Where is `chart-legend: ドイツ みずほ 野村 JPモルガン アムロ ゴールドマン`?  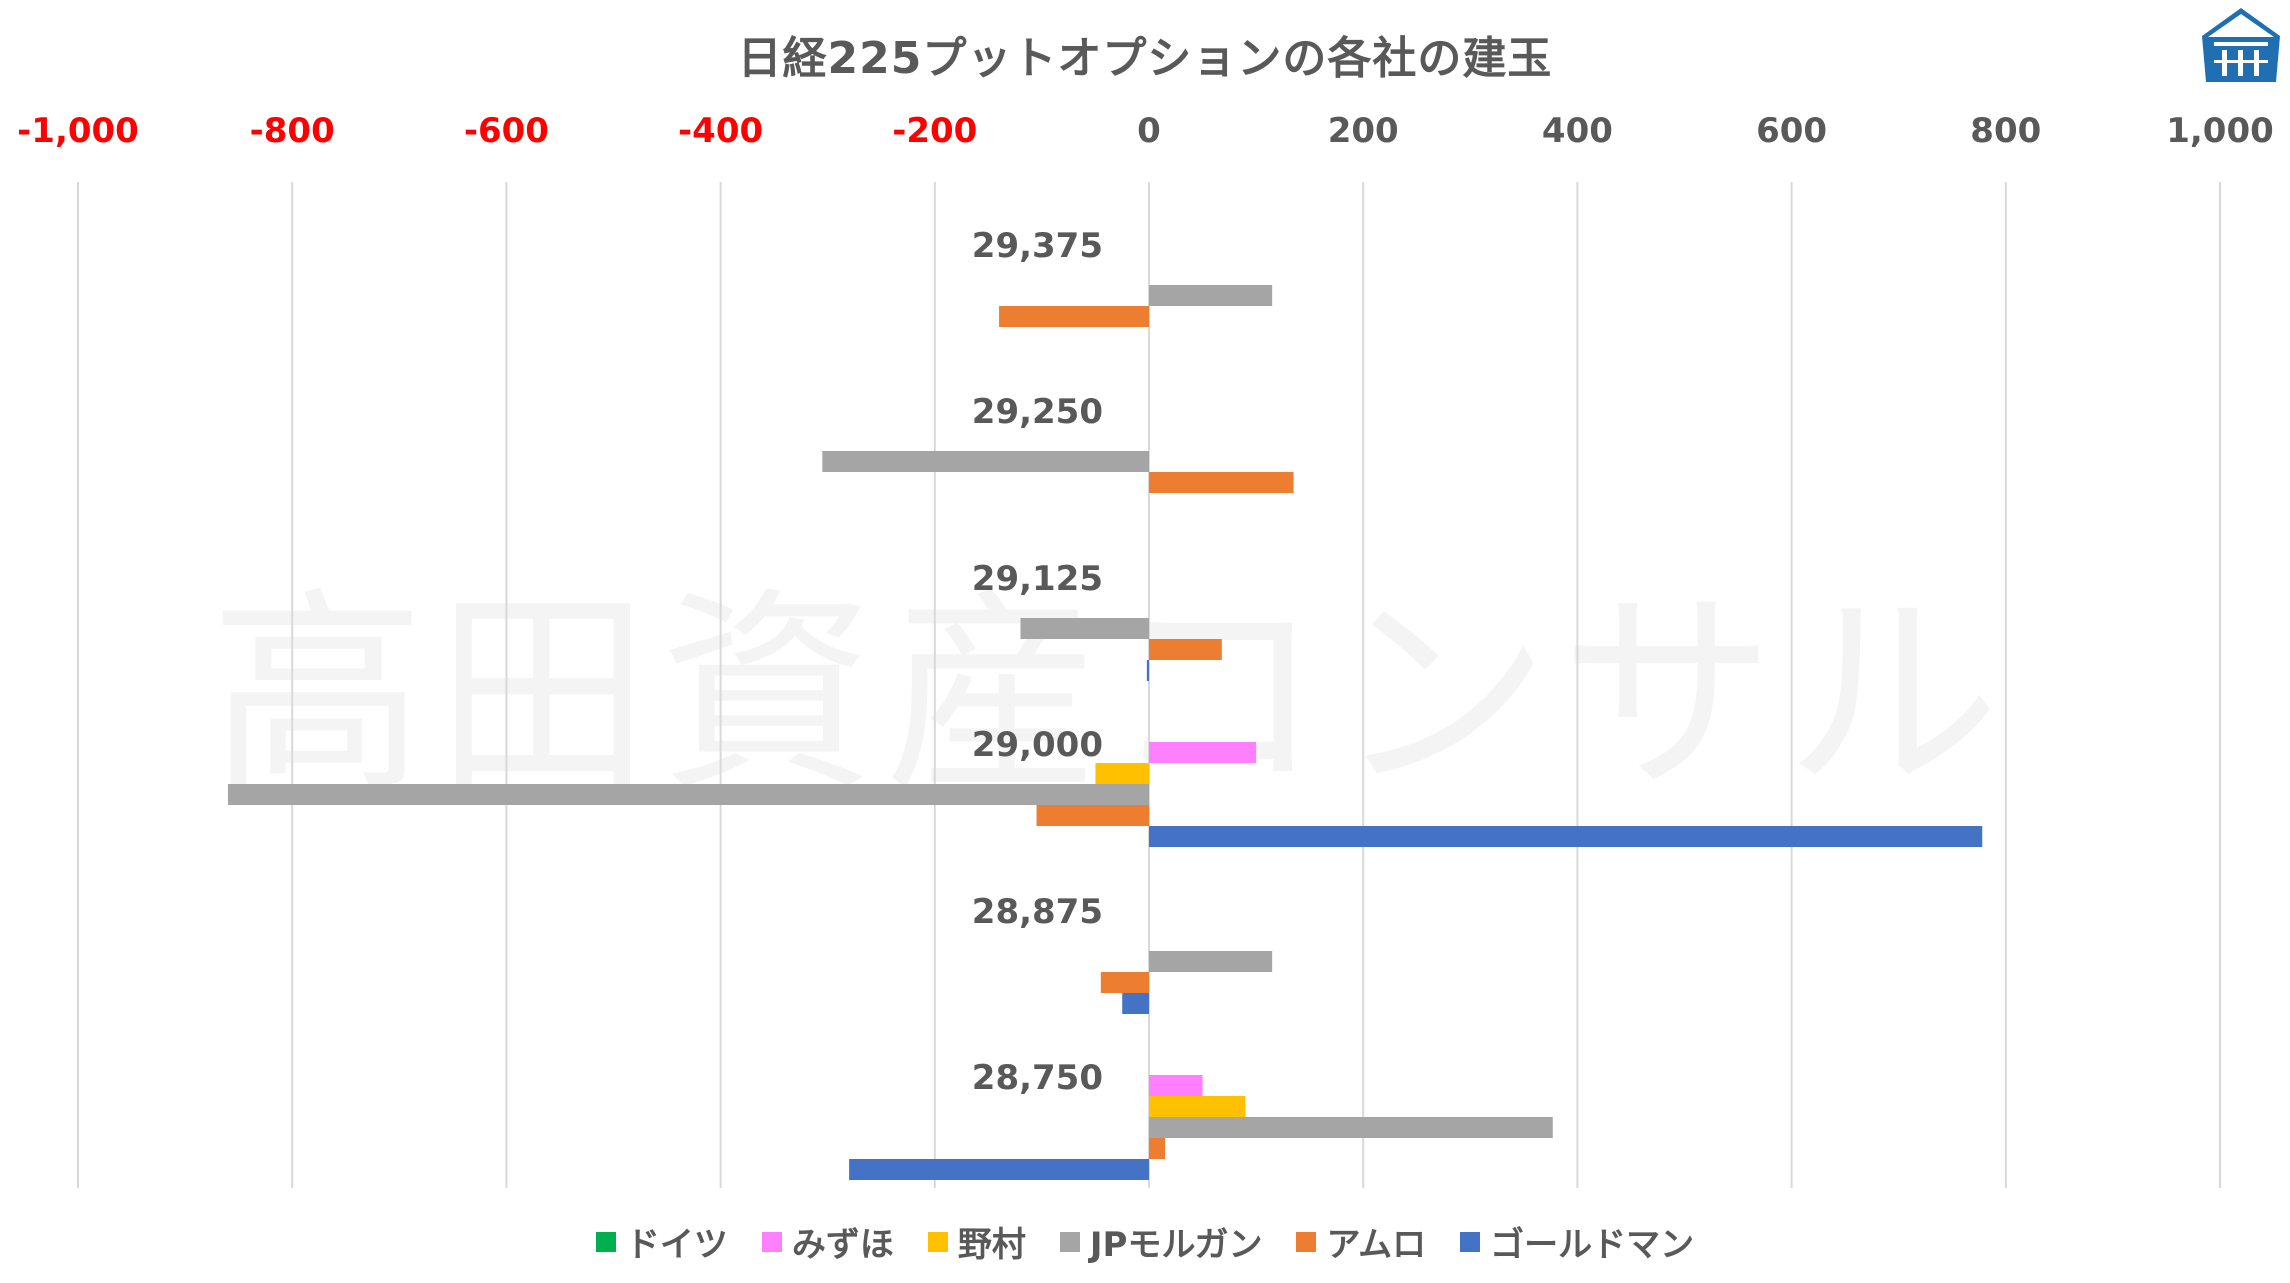
chart-legend: ドイツ みずほ 野村 JPモルガン アムロ ゴールドマン is located at coordinates (1145, 1241).